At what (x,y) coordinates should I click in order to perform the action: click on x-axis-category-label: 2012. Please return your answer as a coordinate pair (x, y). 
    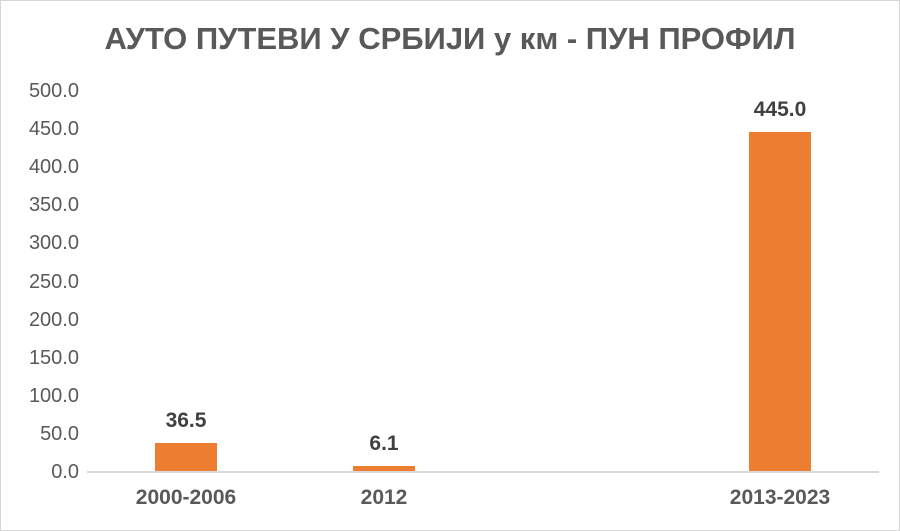
    Looking at the image, I should click on (384, 497).